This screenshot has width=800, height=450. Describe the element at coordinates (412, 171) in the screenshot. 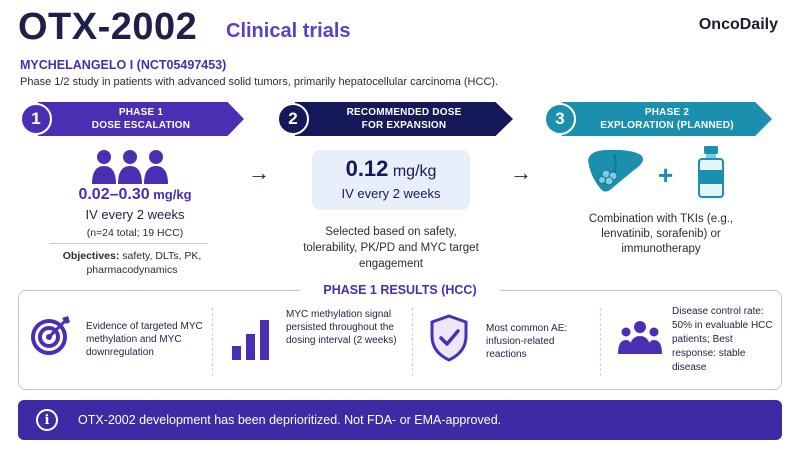

I see `recommended-dose-unit: mg/kg` at that location.